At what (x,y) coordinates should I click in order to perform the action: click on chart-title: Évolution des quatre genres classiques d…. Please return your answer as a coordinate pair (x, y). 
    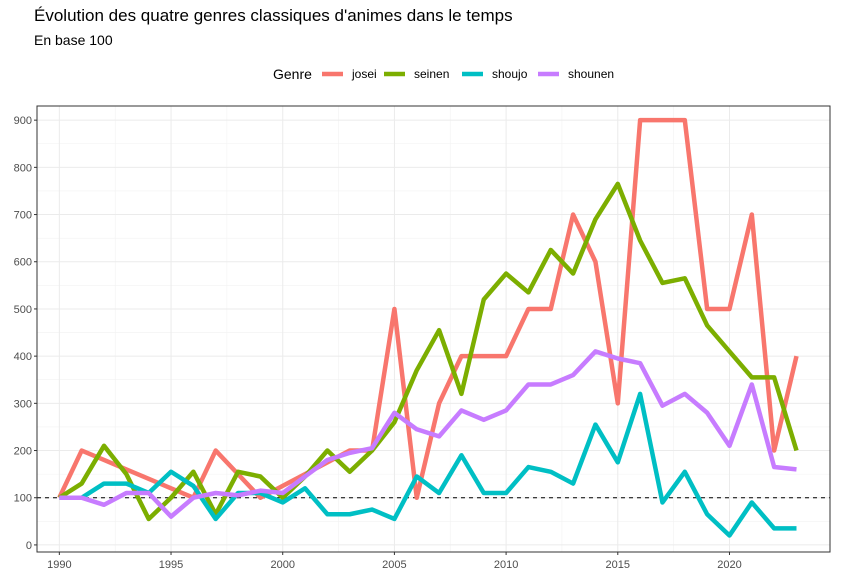
    Looking at the image, I should click on (273, 15).